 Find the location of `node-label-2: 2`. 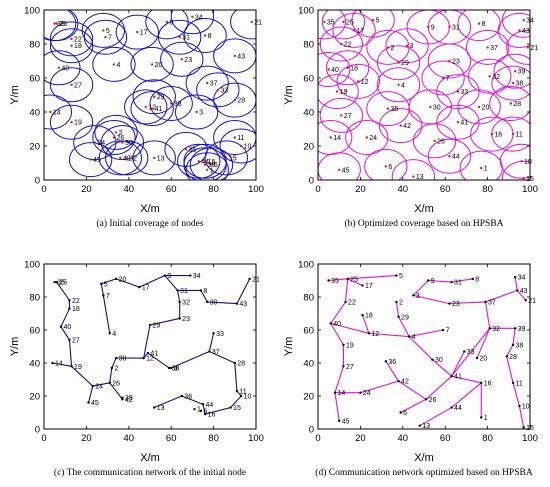

node-label-2: 2 is located at coordinates (116, 368).